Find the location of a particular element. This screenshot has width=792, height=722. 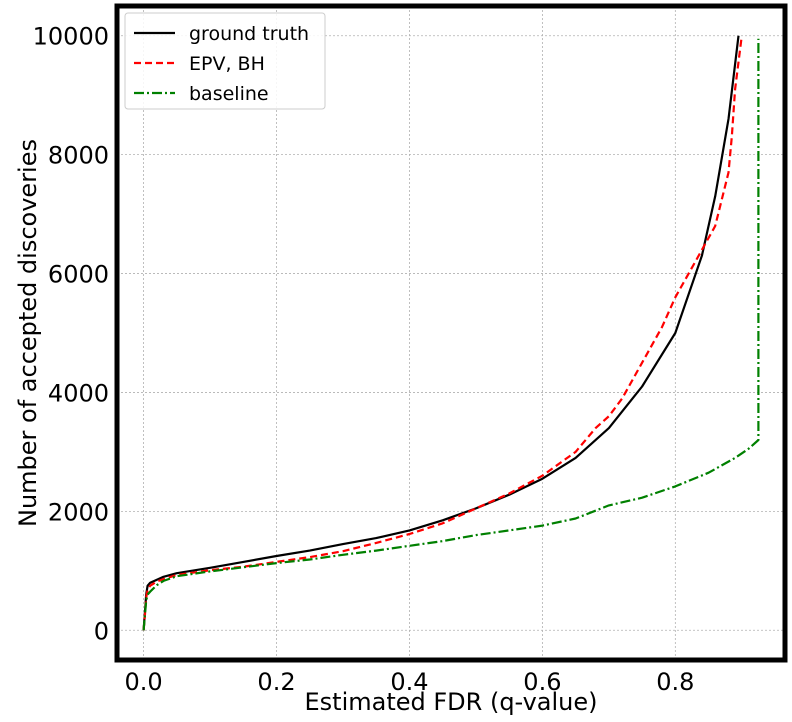

y-axis: 0 2000 4000 6000 8000 10000 is located at coordinates (71, 334).